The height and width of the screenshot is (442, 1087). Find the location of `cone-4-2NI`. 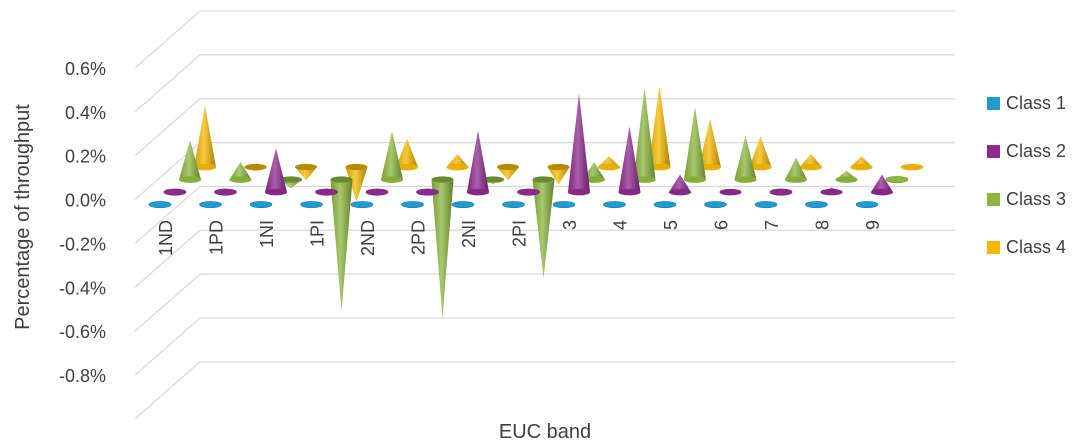

cone-4-2NI is located at coordinates (508, 172).